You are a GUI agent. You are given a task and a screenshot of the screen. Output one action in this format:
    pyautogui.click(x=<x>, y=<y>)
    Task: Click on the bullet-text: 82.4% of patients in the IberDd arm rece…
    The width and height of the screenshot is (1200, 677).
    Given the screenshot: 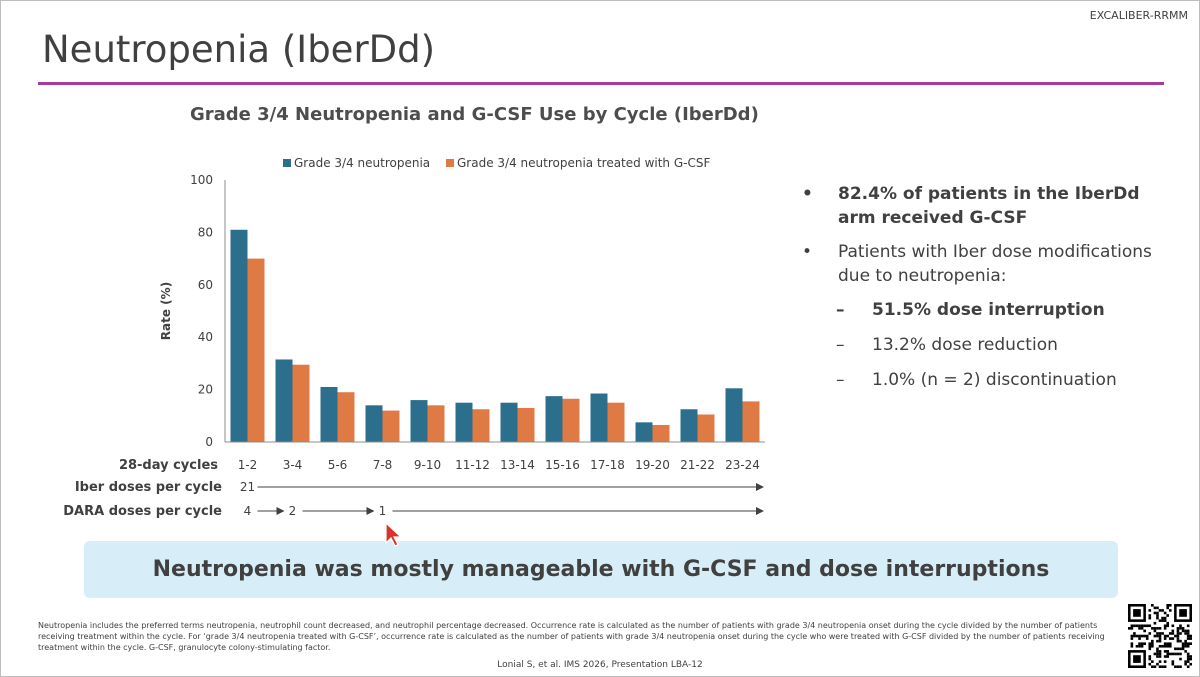 What is the action you would take?
    pyautogui.click(x=989, y=206)
    